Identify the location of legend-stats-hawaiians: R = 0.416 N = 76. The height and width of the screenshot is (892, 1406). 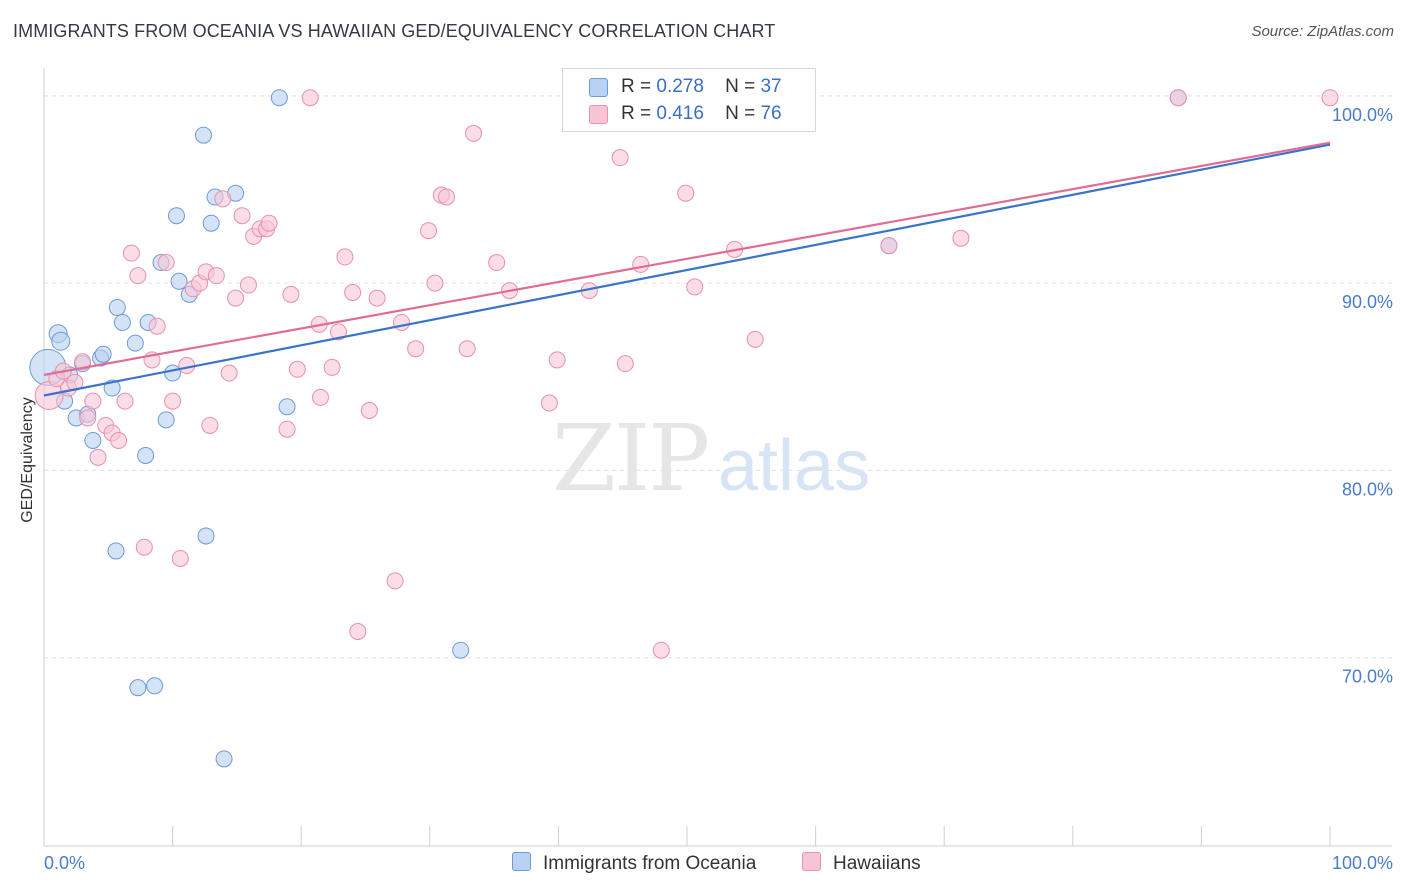
(701, 113).